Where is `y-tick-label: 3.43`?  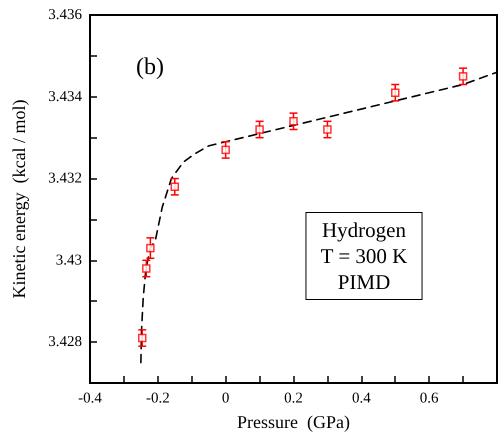 y-tick-label: 3.43 is located at coordinates (69, 260).